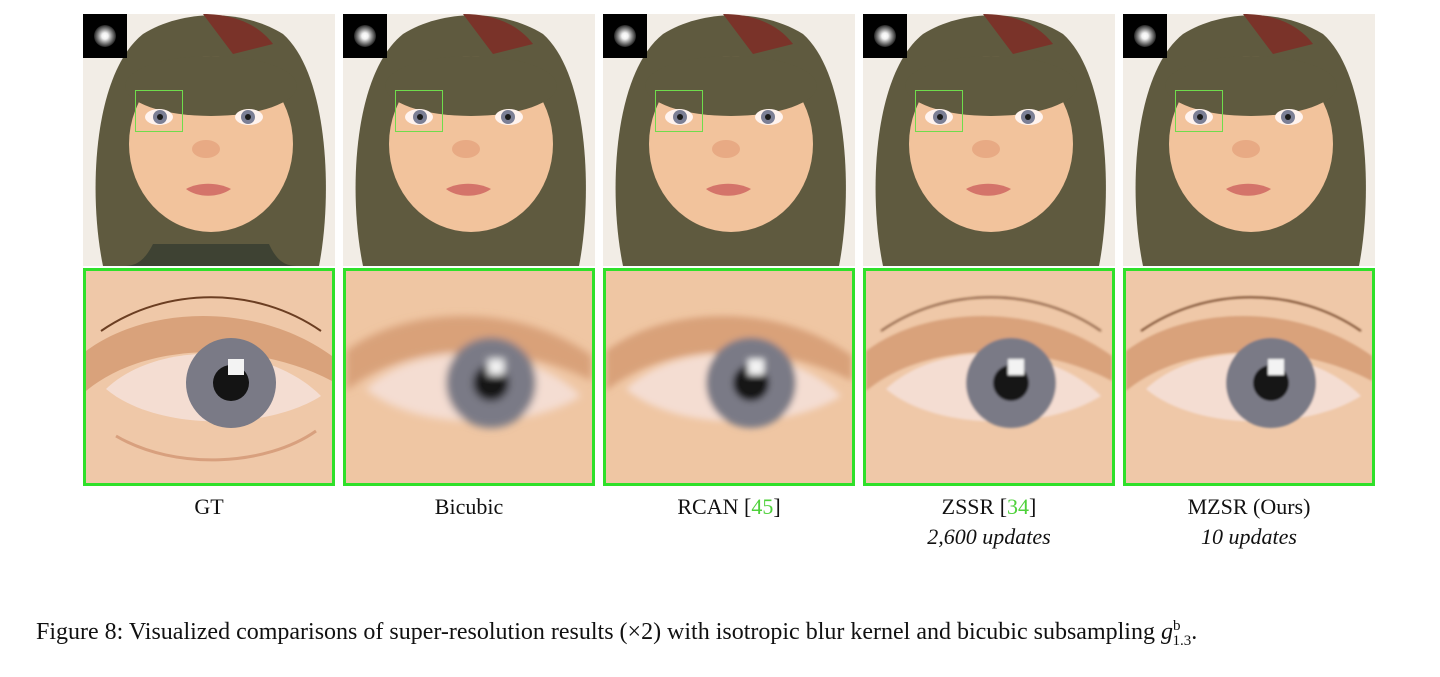 The image size is (1440, 677). Describe the element at coordinates (989, 522) in the screenshot. I see `label-zssr: ZSSR [34] 2,600 updates` at that location.